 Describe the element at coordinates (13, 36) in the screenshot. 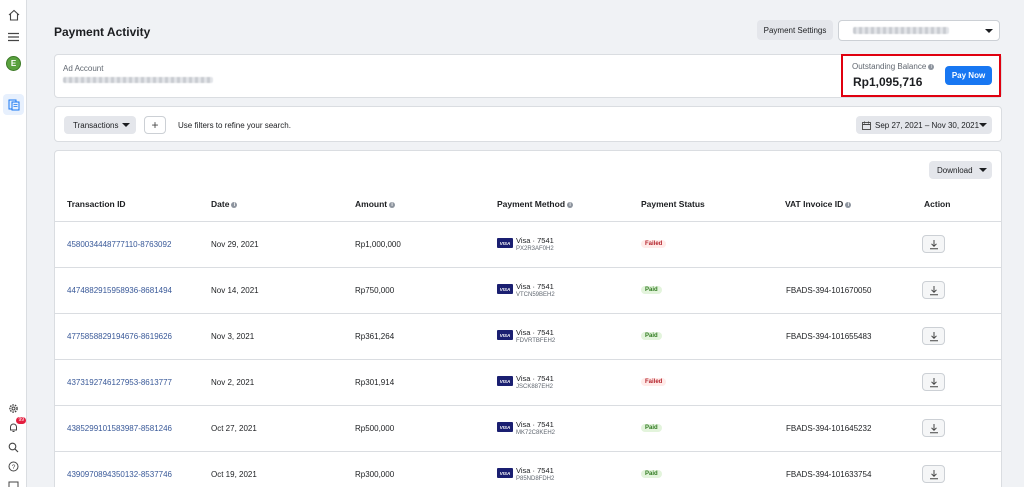

I see `menu-icon` at that location.